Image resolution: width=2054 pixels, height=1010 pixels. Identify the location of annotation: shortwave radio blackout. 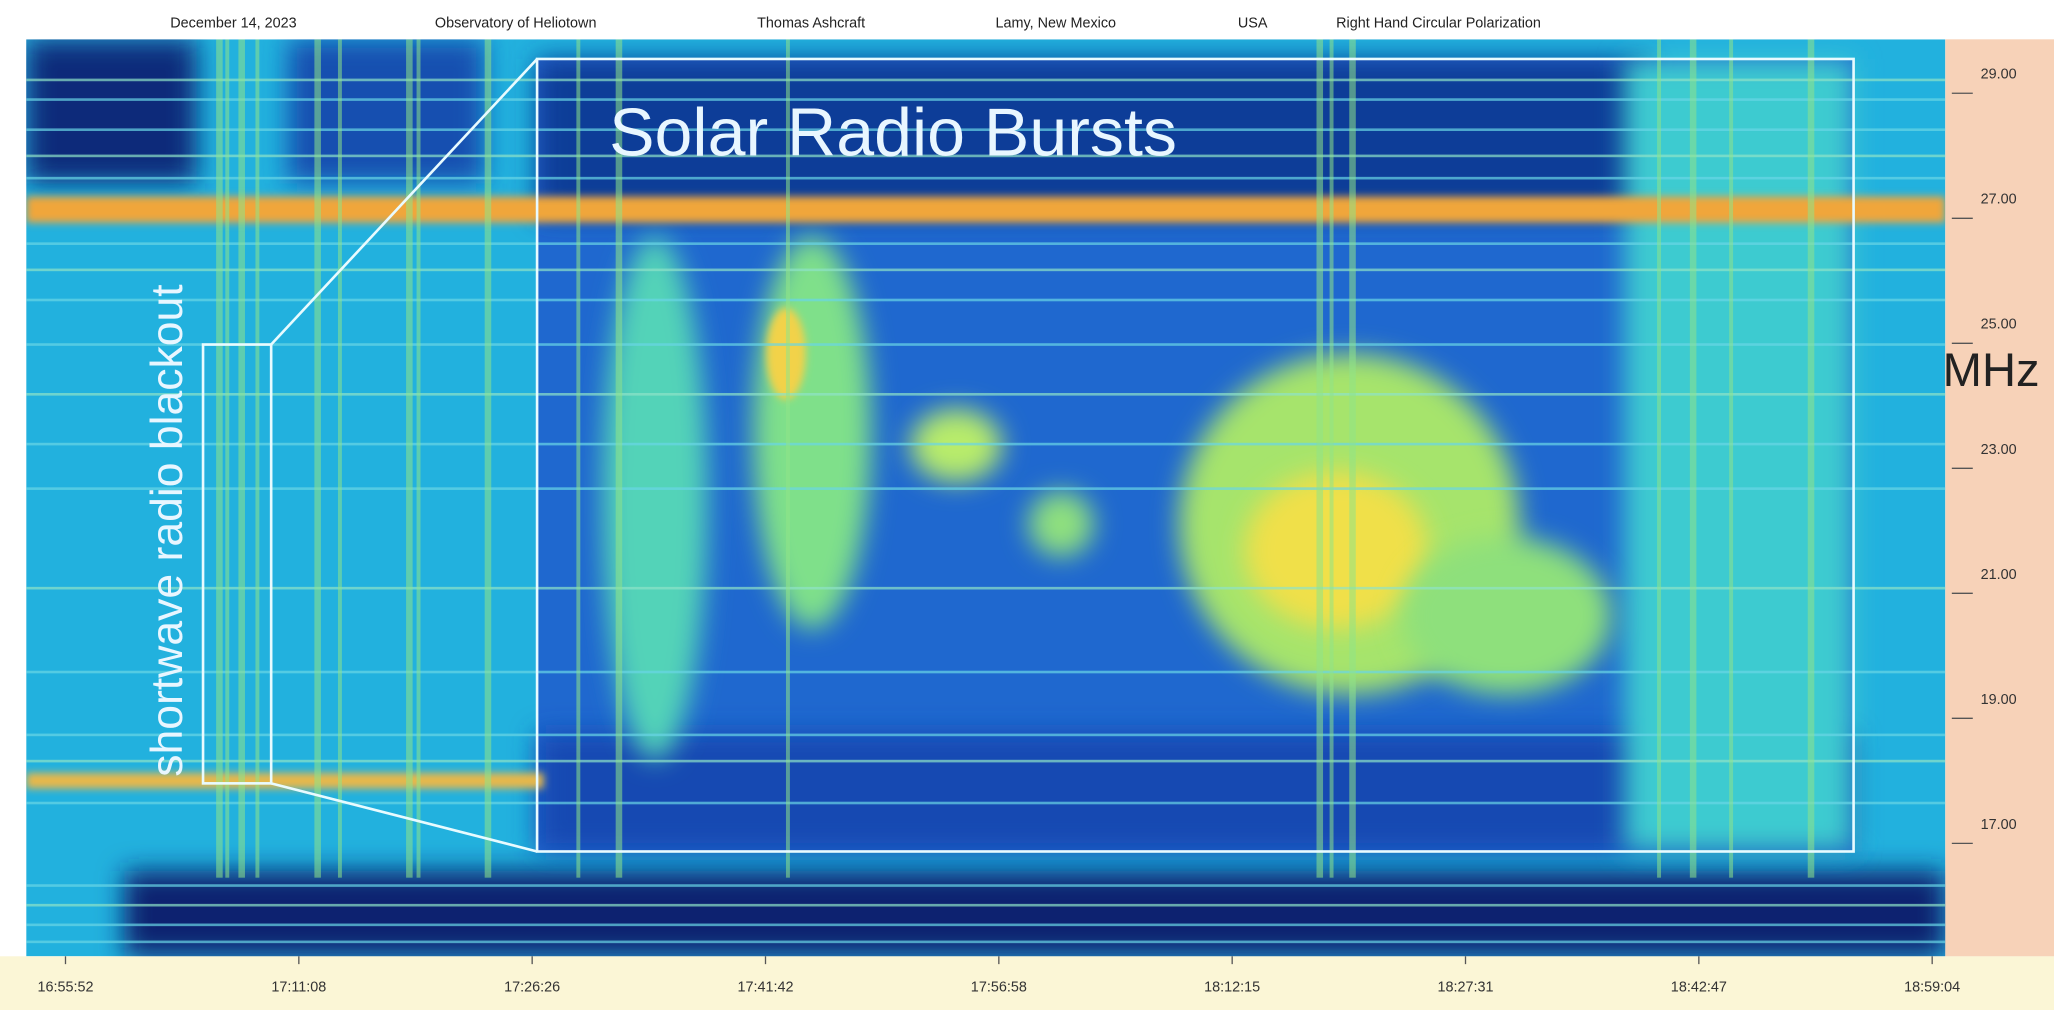
(167, 530).